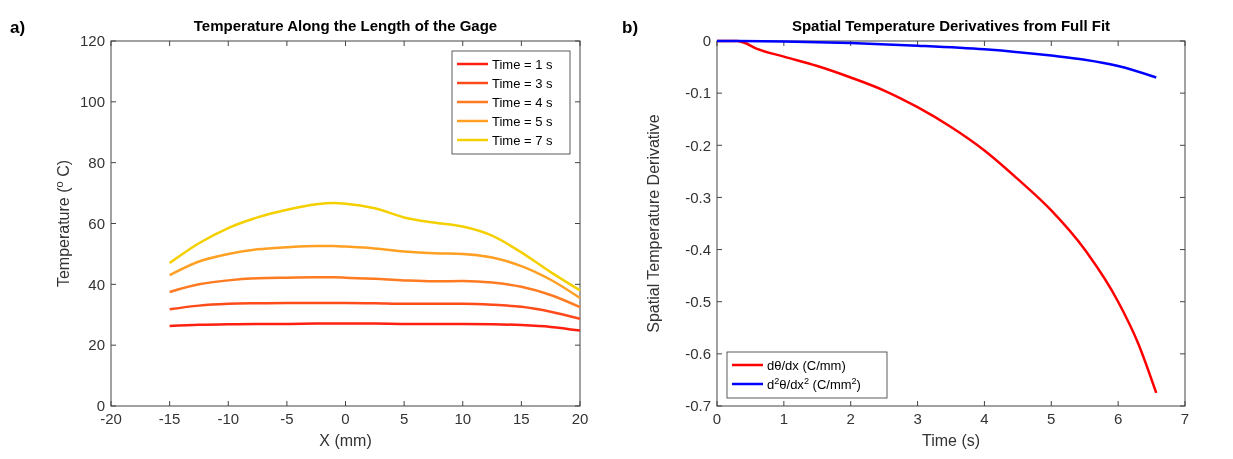 This screenshot has width=1233, height=459. I want to click on y-tick-label: -0.5, so click(698, 301).